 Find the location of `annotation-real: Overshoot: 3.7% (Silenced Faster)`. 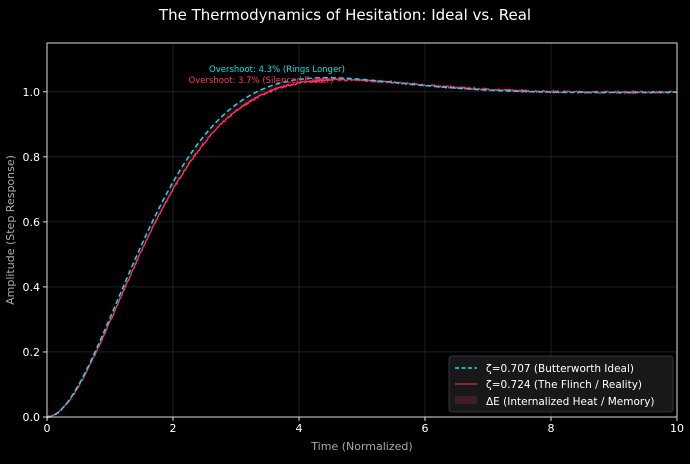

annotation-real: Overshoot: 3.7% (Silenced Faster) is located at coordinates (260, 81).